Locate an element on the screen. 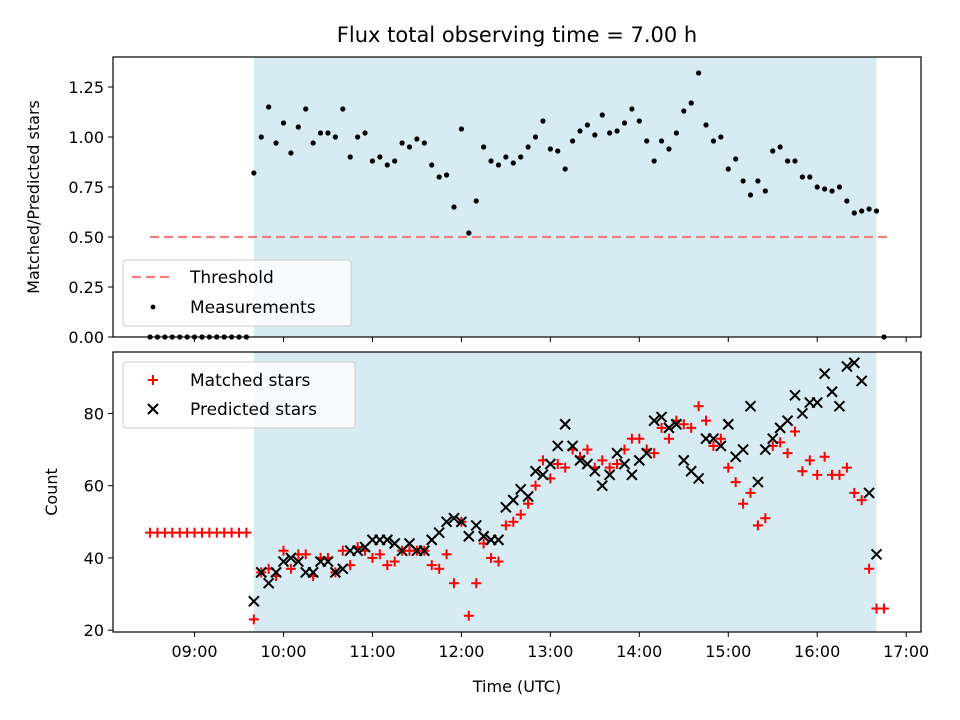 The image size is (960, 720). x-tick-label: 17:00 is located at coordinates (906, 651).